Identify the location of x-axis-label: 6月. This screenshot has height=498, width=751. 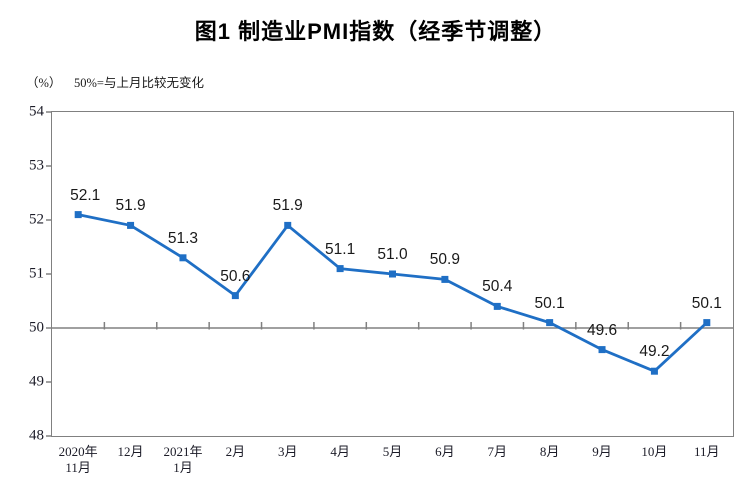
(445, 451).